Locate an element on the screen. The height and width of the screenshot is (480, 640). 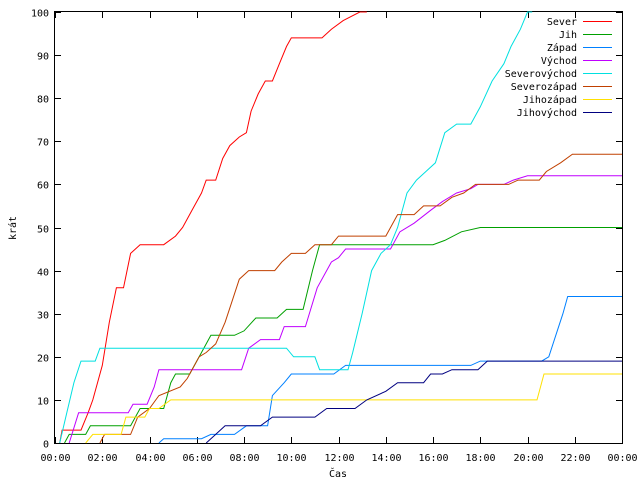
x-tick-label: 20:00 is located at coordinates (528, 458).